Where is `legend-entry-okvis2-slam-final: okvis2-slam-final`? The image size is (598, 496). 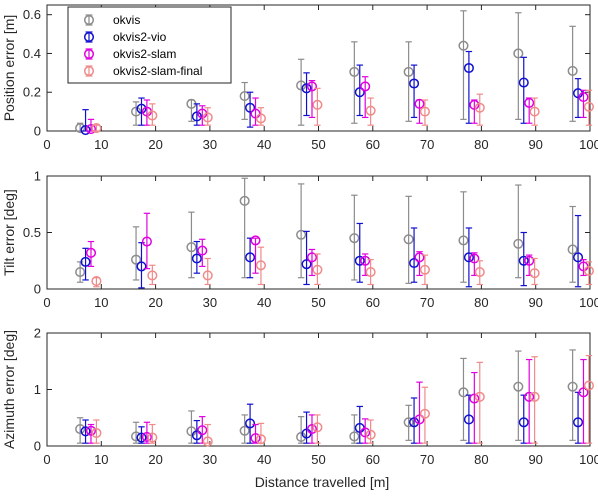 legend-entry-okvis2-slam-final: okvis2-slam-final is located at coordinates (142, 71).